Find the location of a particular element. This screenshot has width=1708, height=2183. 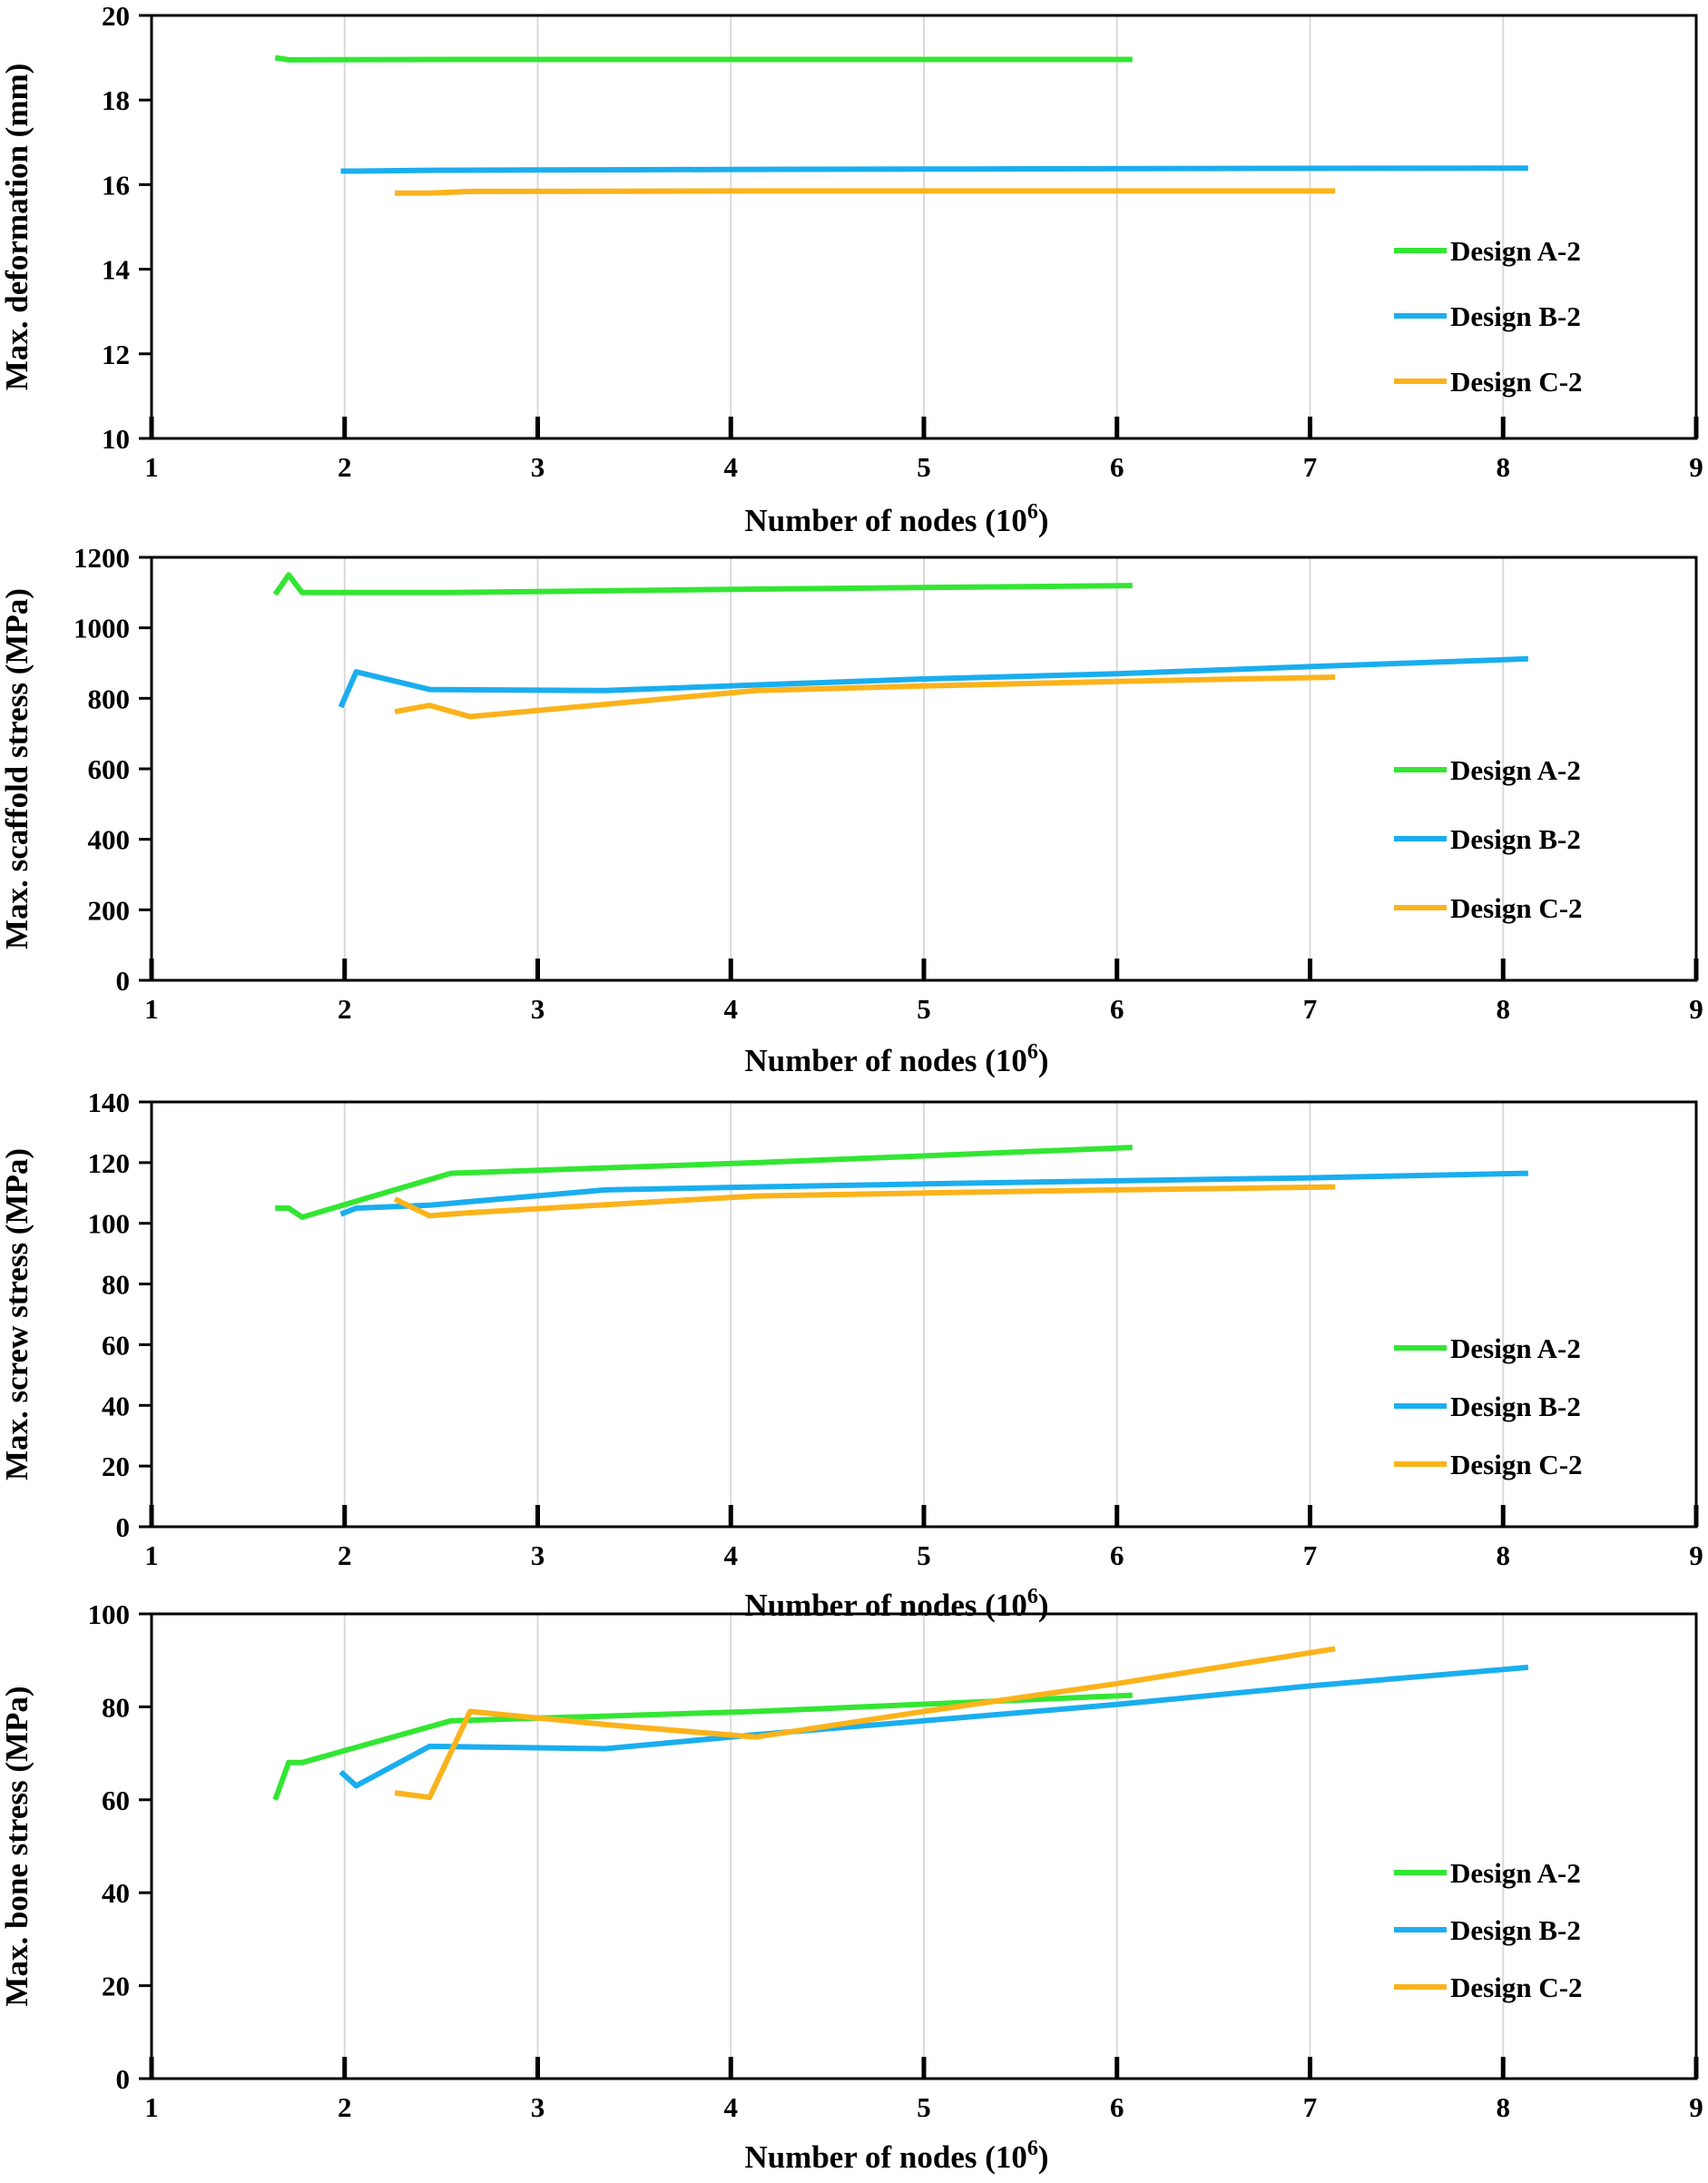

bone-legend-label: Design A-2 is located at coordinates (1515, 1873).